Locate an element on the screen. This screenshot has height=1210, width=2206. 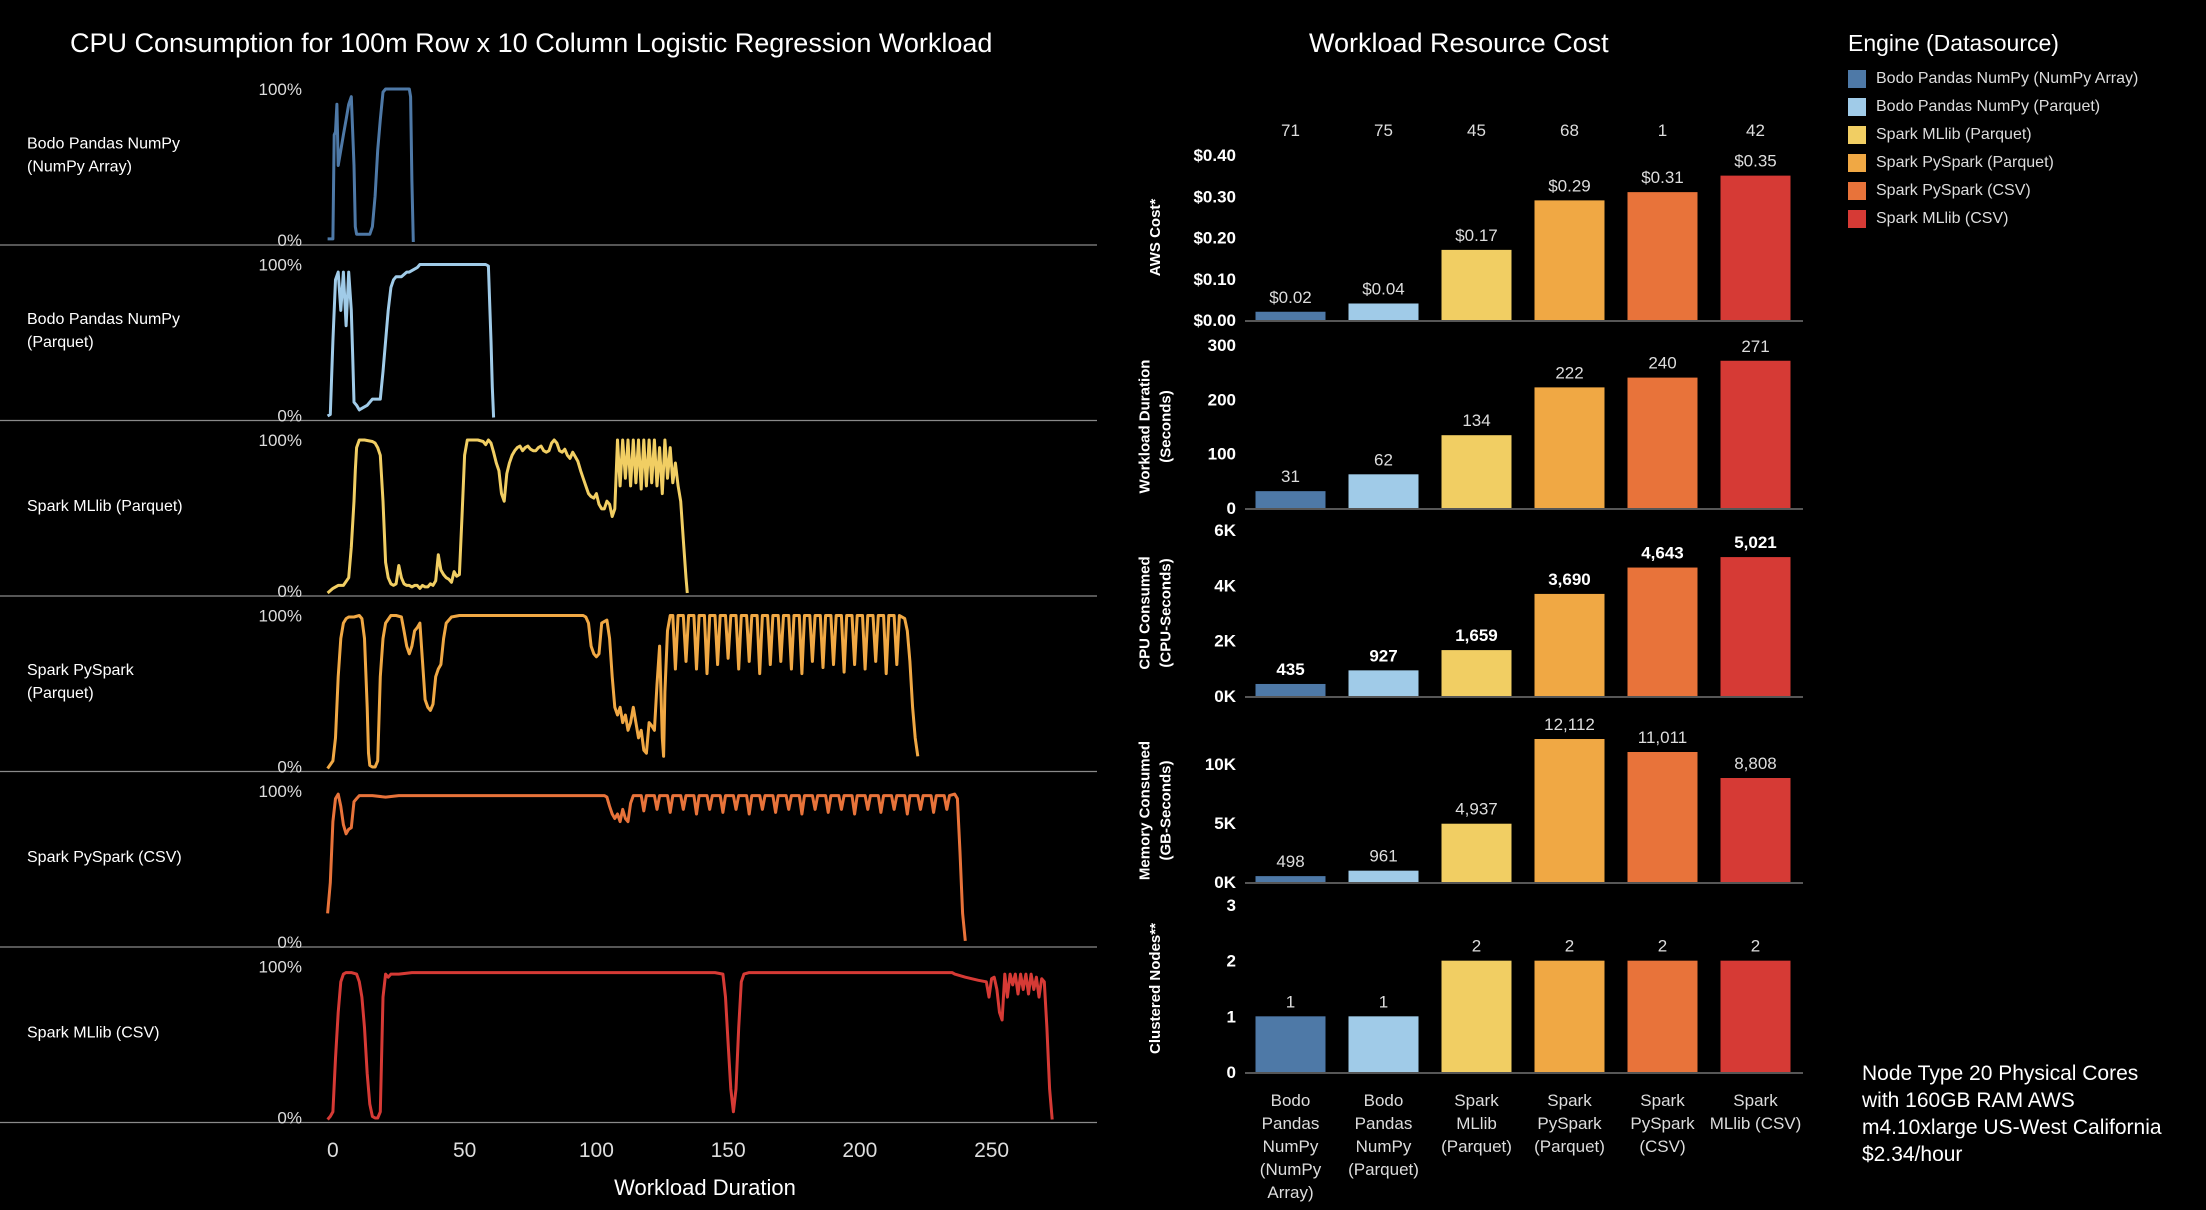
legend-label: Spark PySpark (Parquet) is located at coordinates (1965, 162).